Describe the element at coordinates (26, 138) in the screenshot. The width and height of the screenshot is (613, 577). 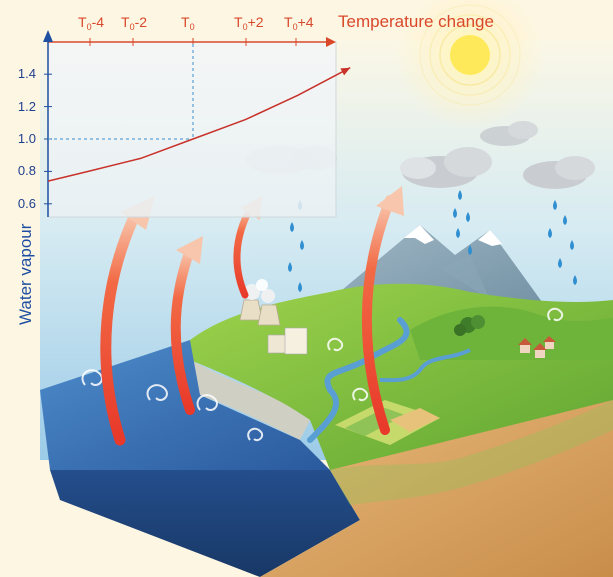
I see `y-tick-label: 1.0` at that location.